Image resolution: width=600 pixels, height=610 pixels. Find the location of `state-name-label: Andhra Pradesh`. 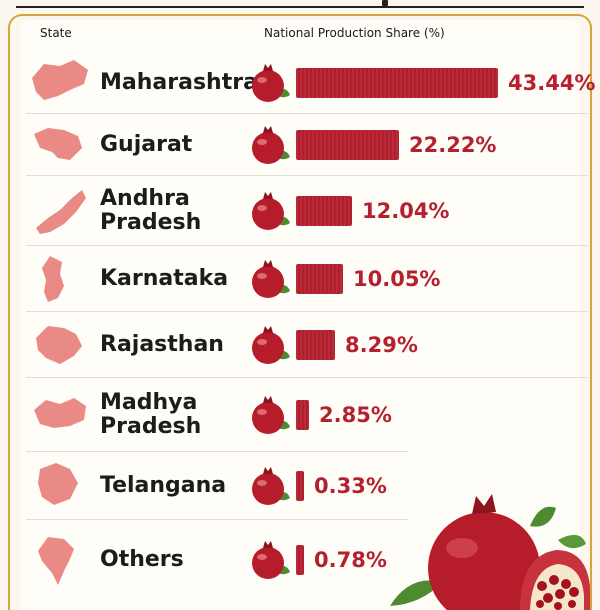

state-name-label: Andhra Pradesh is located at coordinates (151, 210).